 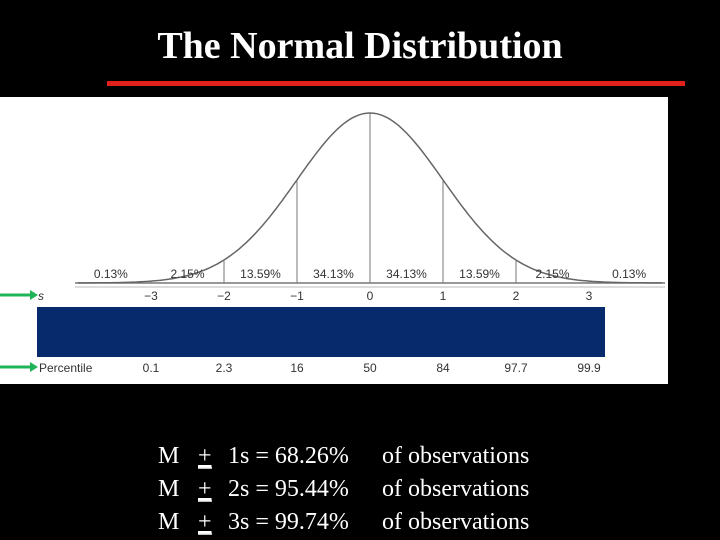 I want to click on expression: 1s = 68.26%, so click(x=288, y=456).